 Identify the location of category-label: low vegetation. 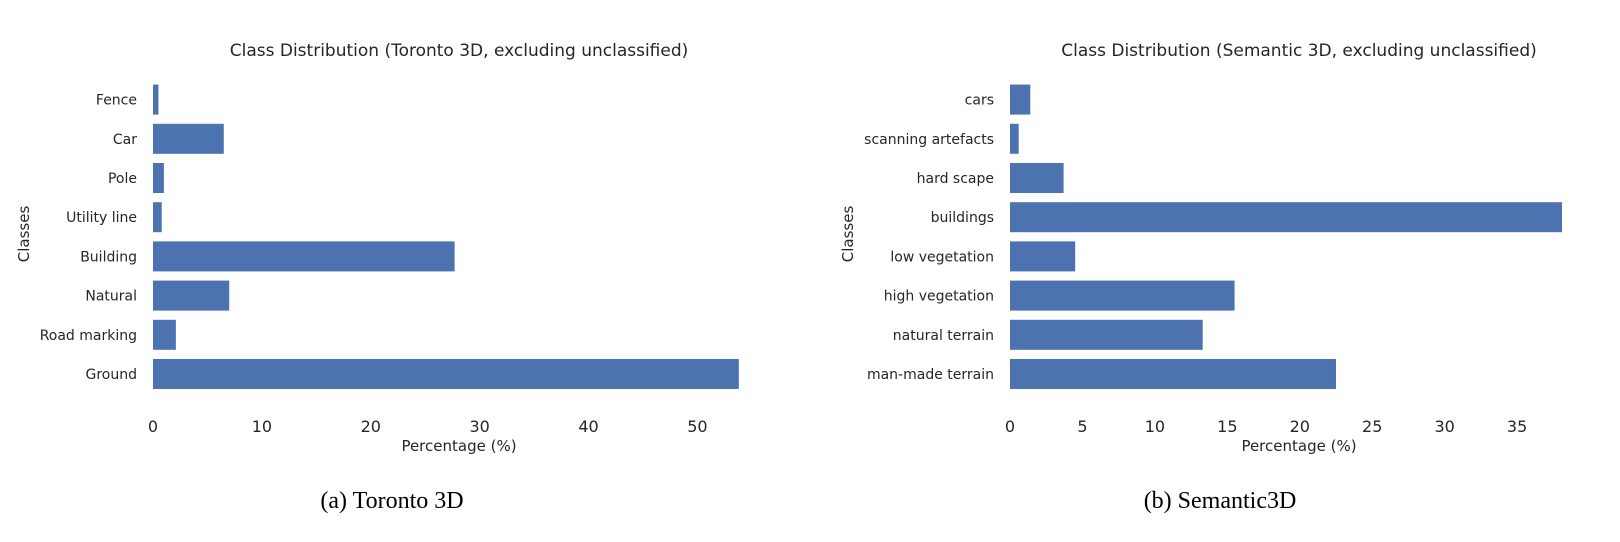
(942, 257).